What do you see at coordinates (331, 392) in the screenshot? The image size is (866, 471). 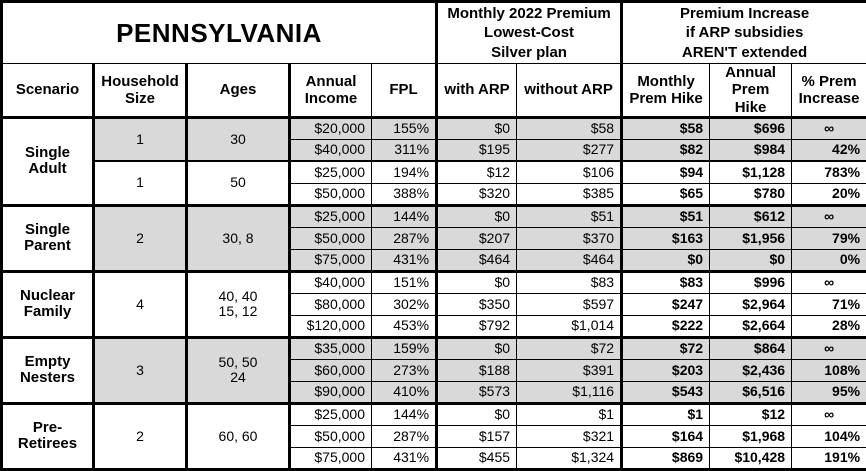 I see `annual-income-cell: $90,000` at bounding box center [331, 392].